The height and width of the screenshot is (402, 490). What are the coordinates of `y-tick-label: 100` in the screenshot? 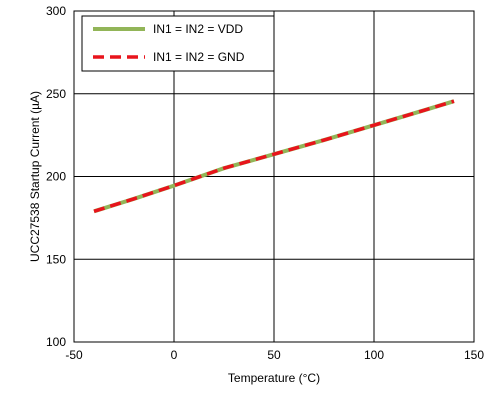 It's located at (56, 342).